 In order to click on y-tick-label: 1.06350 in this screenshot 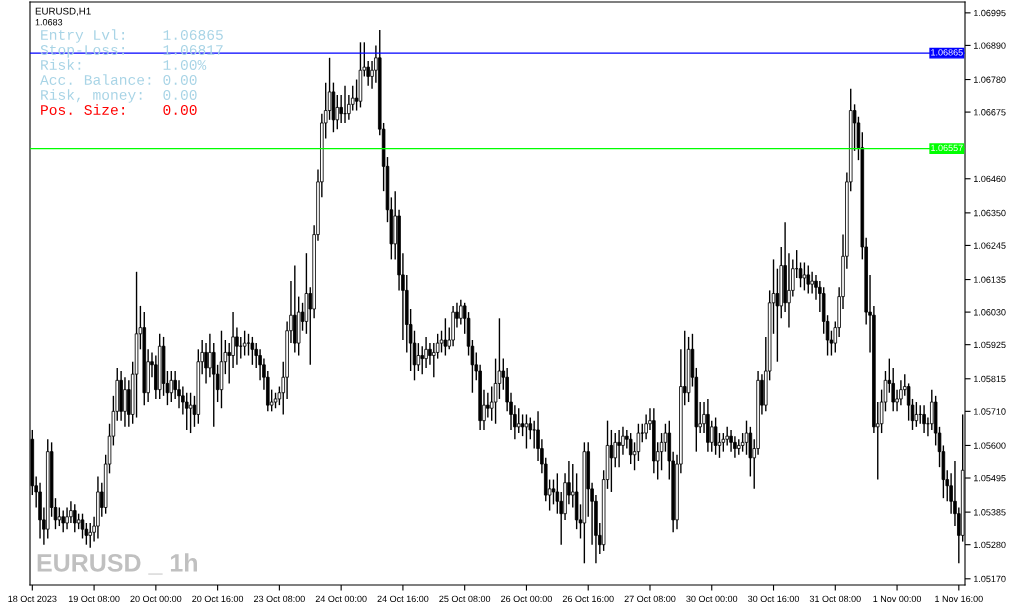, I will do `click(990, 213)`.